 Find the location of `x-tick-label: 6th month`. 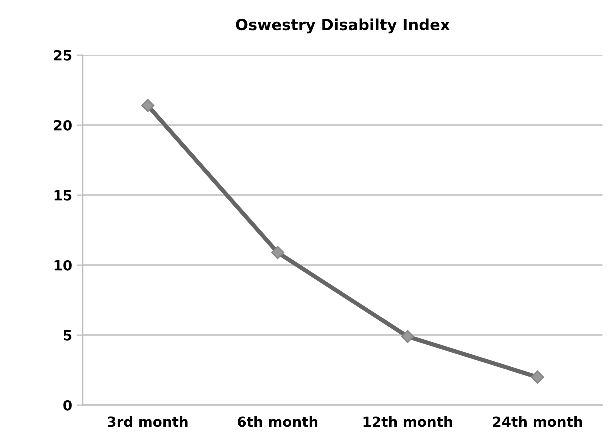

x-tick-label: 6th month is located at coordinates (278, 422).